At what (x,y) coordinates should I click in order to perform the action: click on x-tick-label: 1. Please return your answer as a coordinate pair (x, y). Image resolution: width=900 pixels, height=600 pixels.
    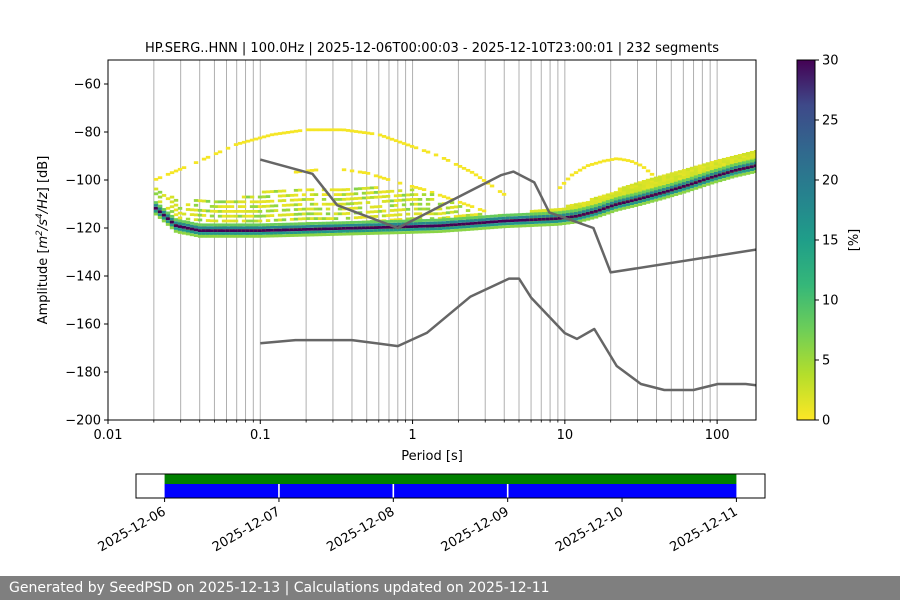
    Looking at the image, I should click on (412, 435).